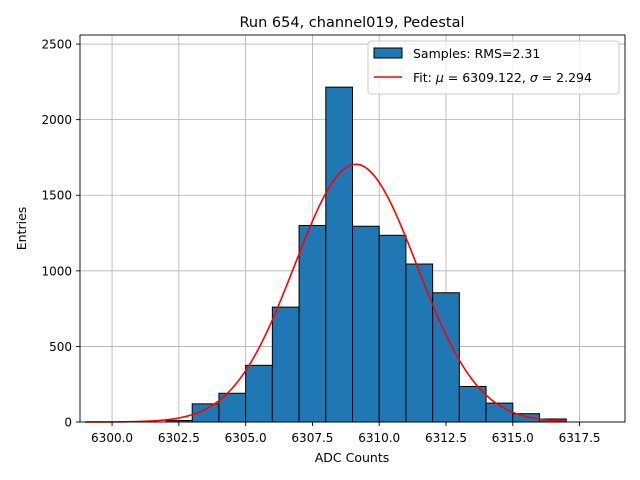 Image resolution: width=640 pixels, height=480 pixels. What do you see at coordinates (439, 77) in the screenshot?
I see `legend-mu-symbol: μ` at bounding box center [439, 77].